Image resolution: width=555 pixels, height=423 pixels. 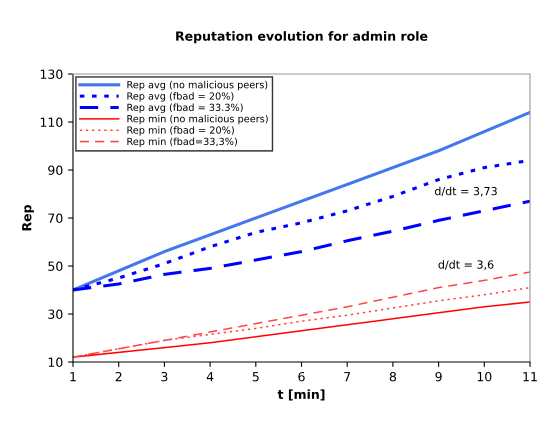 What do you see at coordinates (51, 74) in the screenshot?
I see `y-tick-label: 130` at bounding box center [51, 74].